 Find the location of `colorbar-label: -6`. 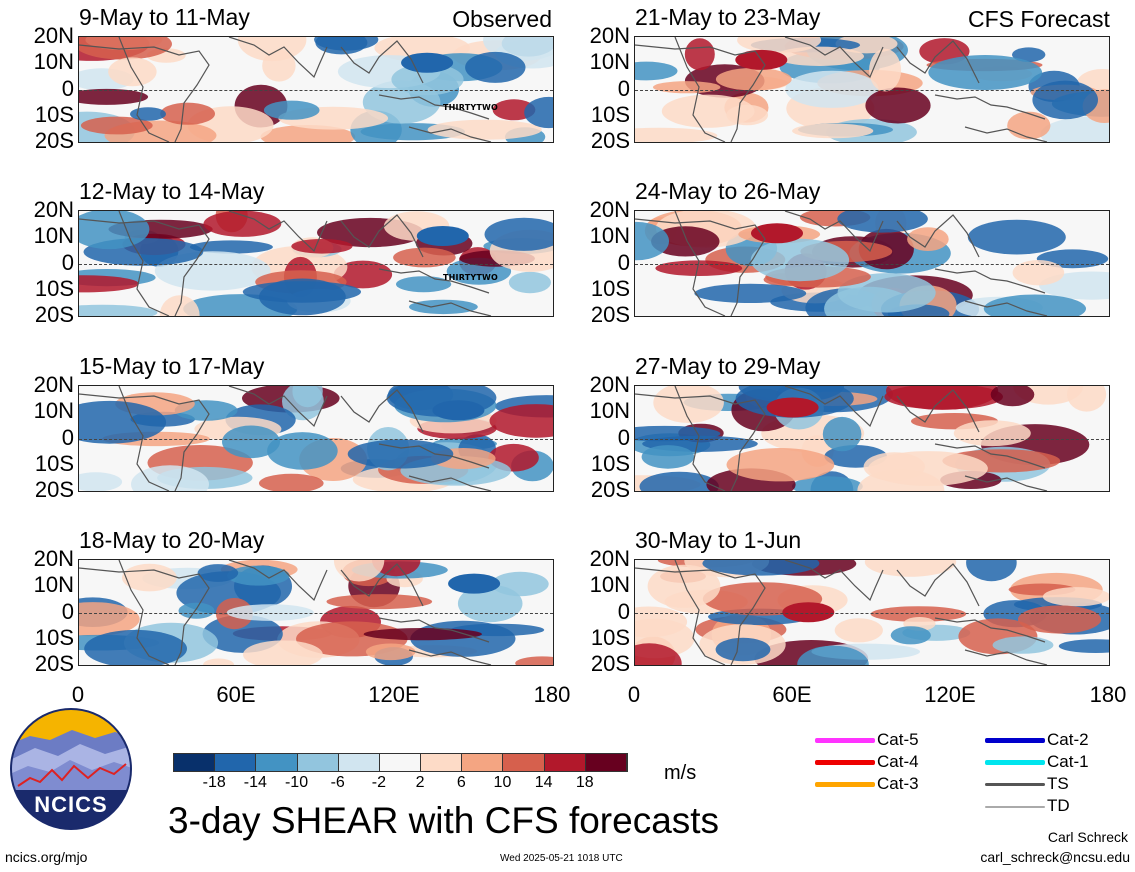

colorbar-label: -6 is located at coordinates (337, 782).